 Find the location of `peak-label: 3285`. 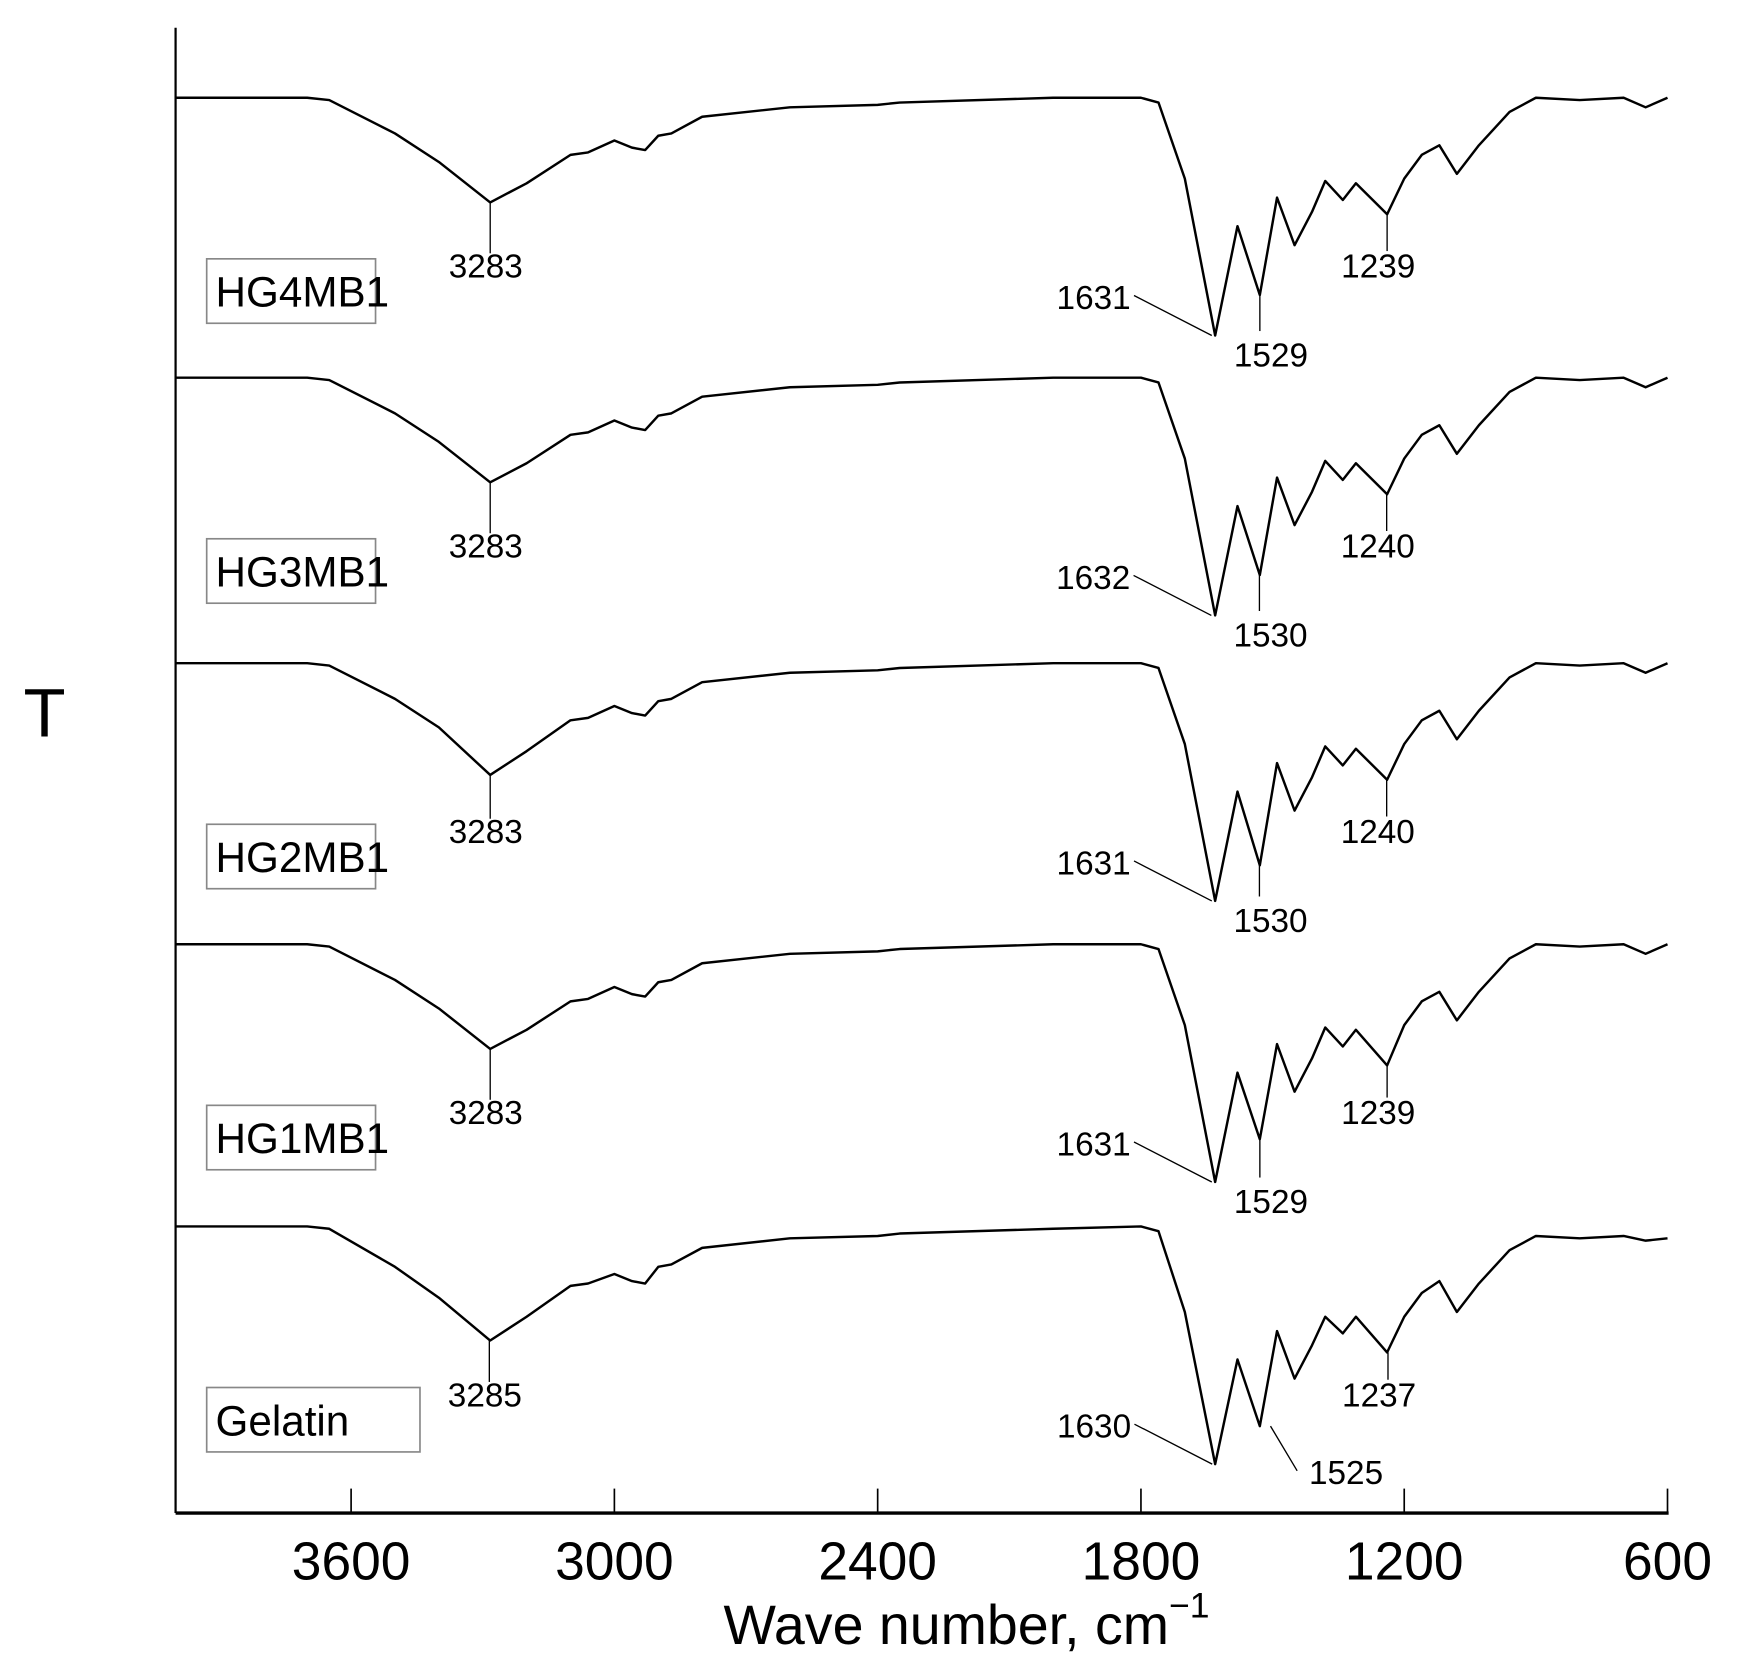

peak-label: 3285 is located at coordinates (485, 1395).